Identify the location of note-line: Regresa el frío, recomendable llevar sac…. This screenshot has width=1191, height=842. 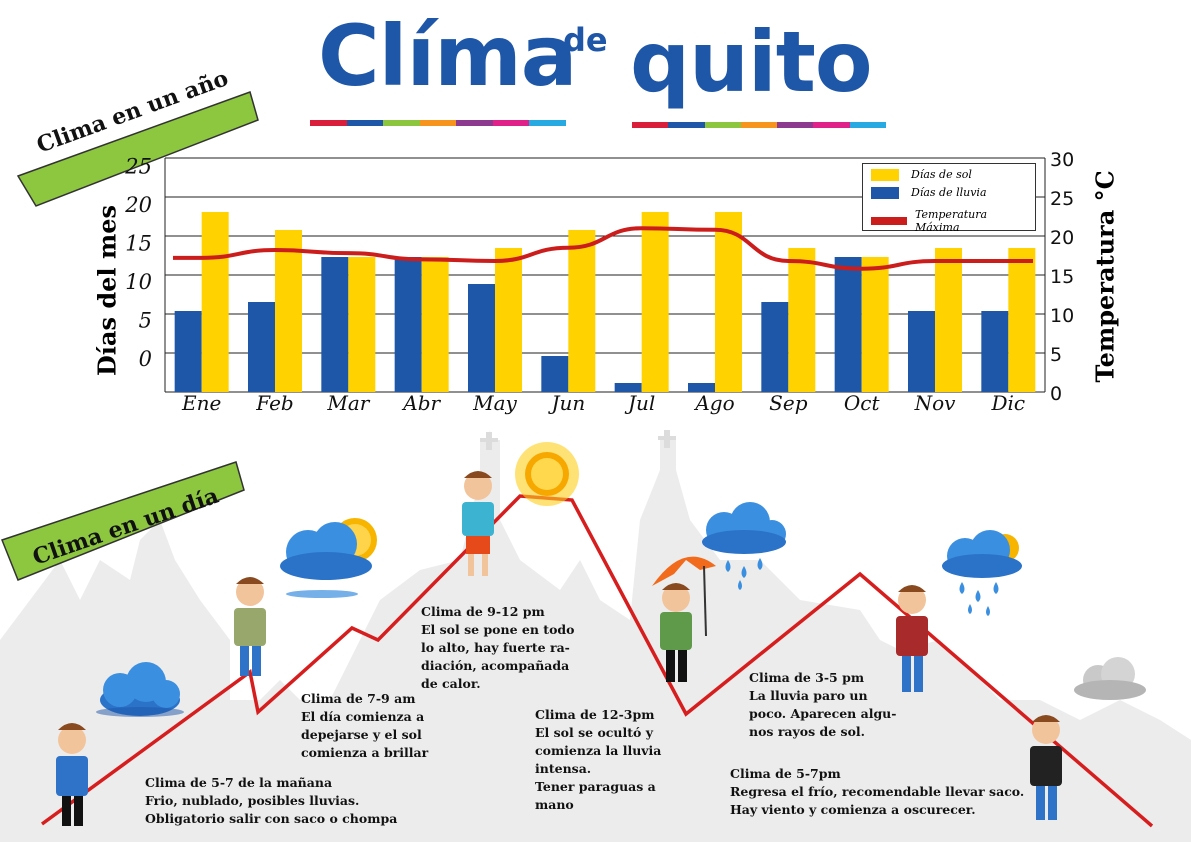
(877, 791).